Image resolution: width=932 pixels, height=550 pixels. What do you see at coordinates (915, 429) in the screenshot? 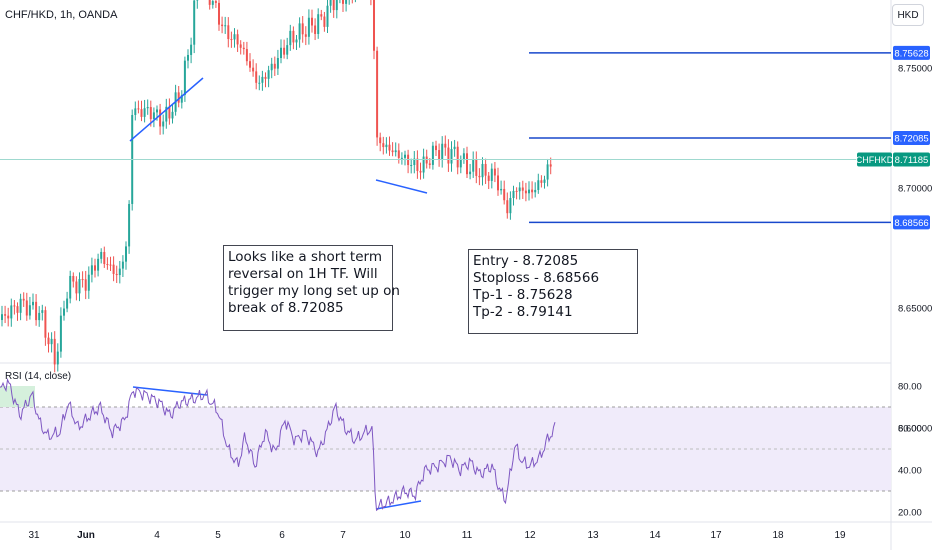
I see `price-tick-label: 8.60000` at bounding box center [915, 429].